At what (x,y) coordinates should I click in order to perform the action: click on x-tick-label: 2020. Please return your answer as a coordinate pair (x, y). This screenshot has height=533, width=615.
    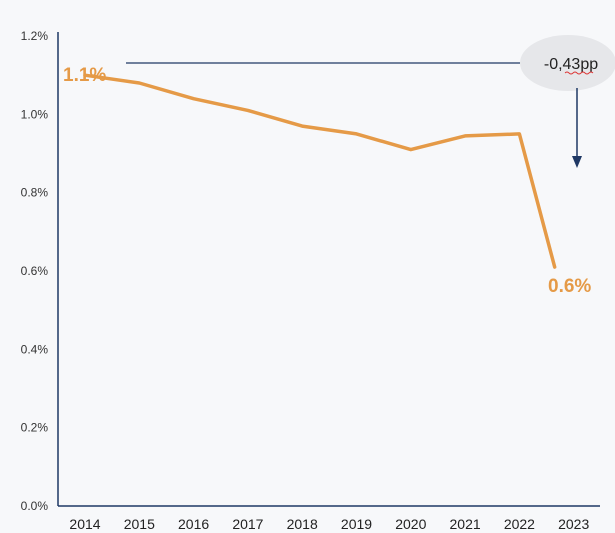
    Looking at the image, I should click on (410, 524).